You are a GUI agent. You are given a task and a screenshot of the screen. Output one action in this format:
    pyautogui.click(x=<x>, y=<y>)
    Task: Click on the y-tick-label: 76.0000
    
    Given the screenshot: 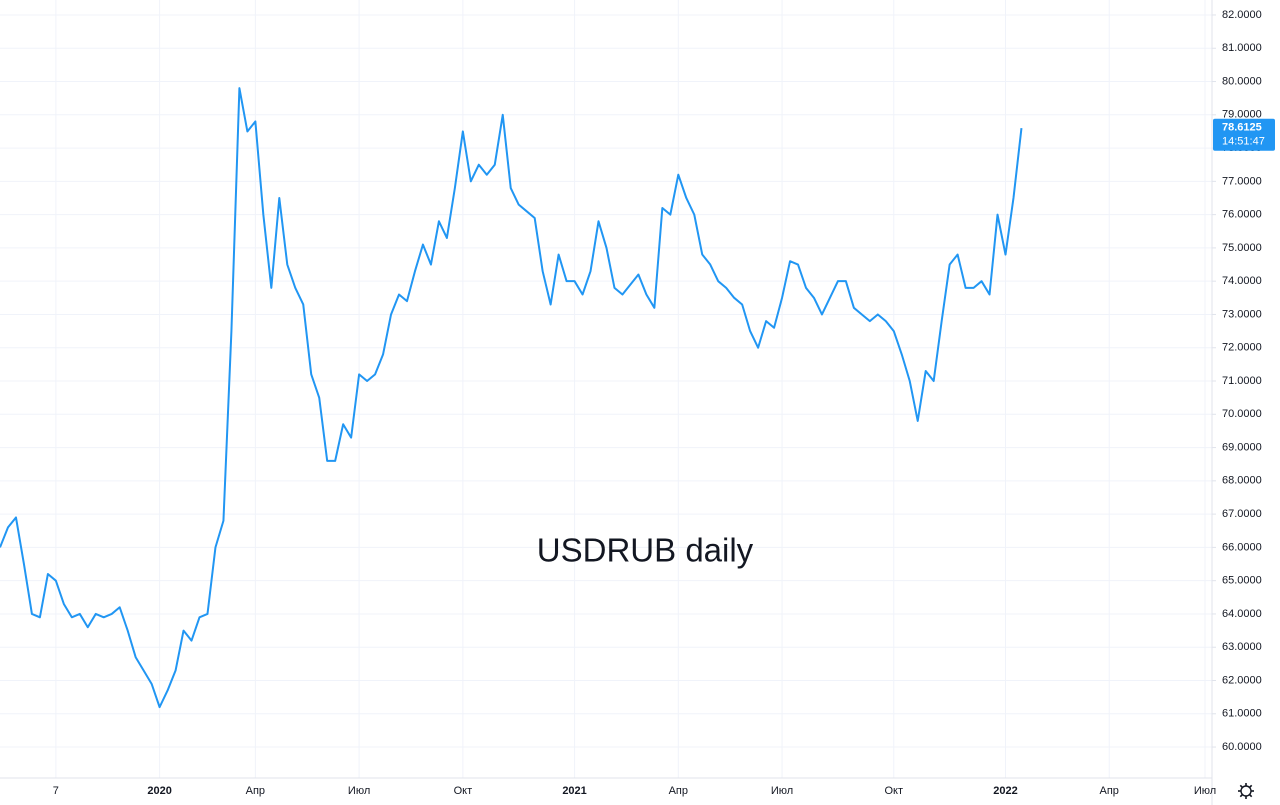 What is the action you would take?
    pyautogui.click(x=1242, y=215)
    